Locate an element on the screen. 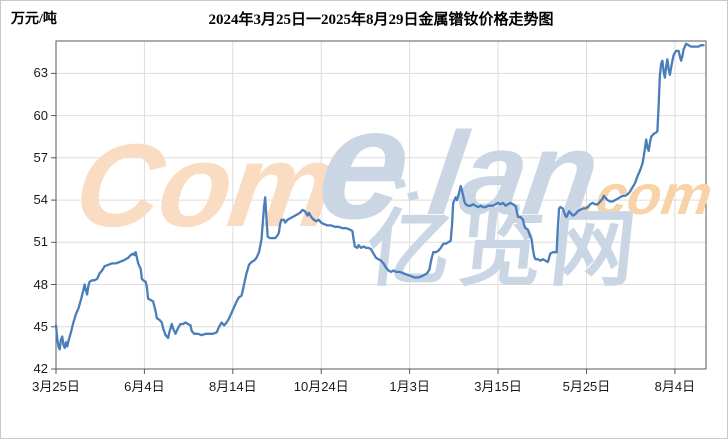 This screenshot has width=728, height=439. y-axis-tick-label: 45 is located at coordinates (40, 326).